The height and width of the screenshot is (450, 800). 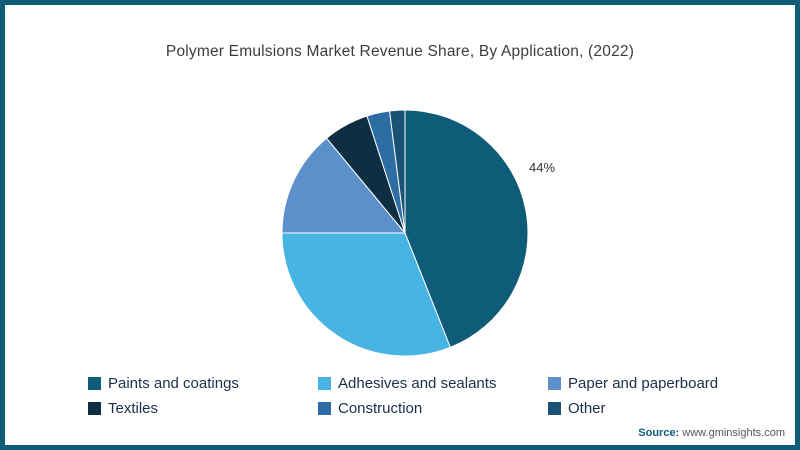 What do you see at coordinates (542, 167) in the screenshot?
I see `pie-data-label-paints: 44%` at bounding box center [542, 167].